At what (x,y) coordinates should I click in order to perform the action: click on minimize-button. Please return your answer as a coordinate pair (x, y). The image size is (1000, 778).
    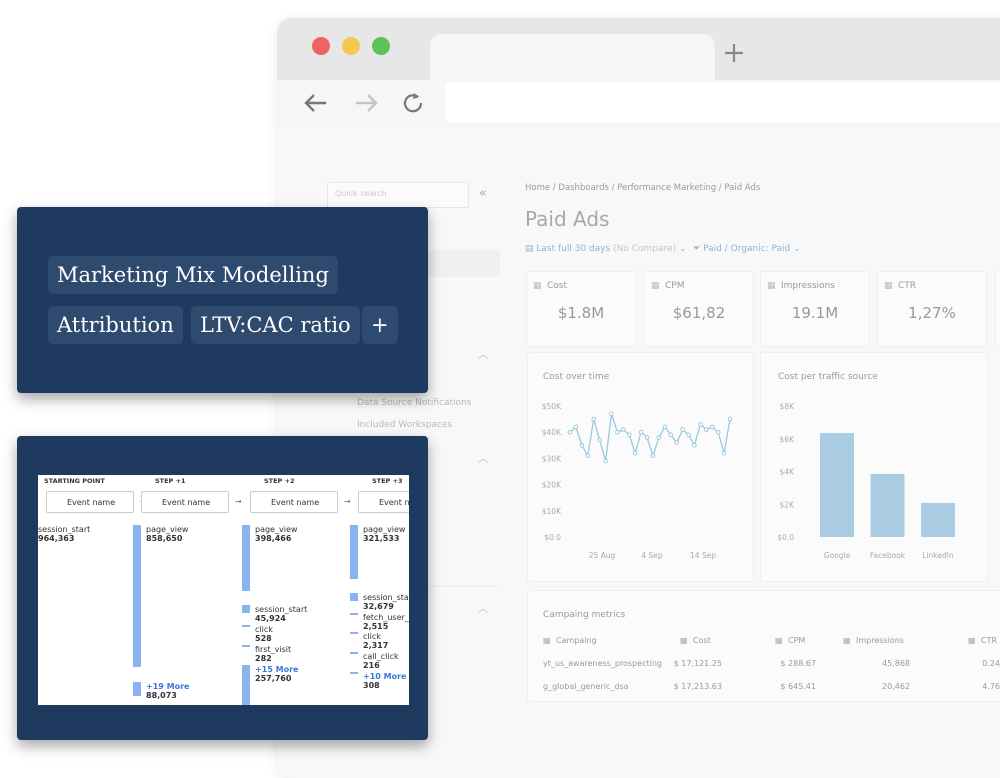
    Looking at the image, I should click on (351, 46).